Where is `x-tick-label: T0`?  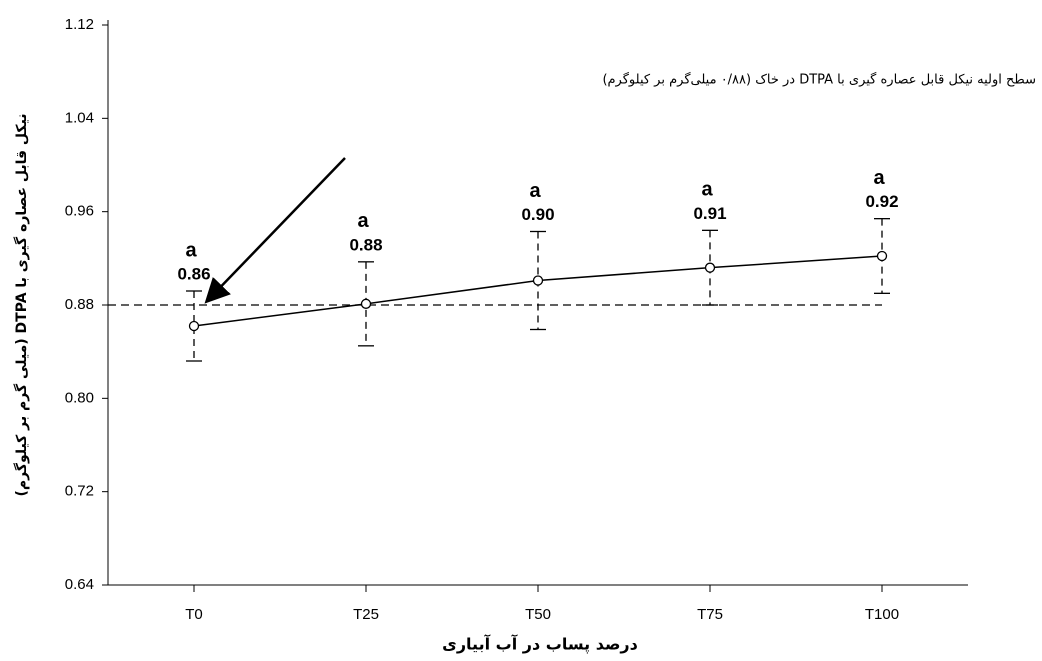 x-tick-label: T0 is located at coordinates (194, 614).